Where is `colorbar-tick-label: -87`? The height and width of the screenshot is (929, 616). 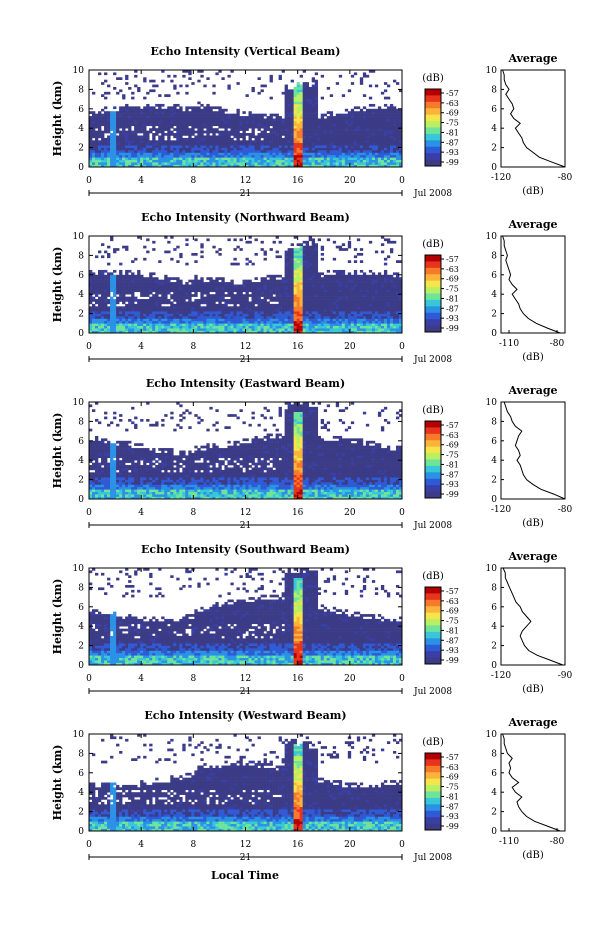
colorbar-tick-label: -87 is located at coordinates (452, 474).